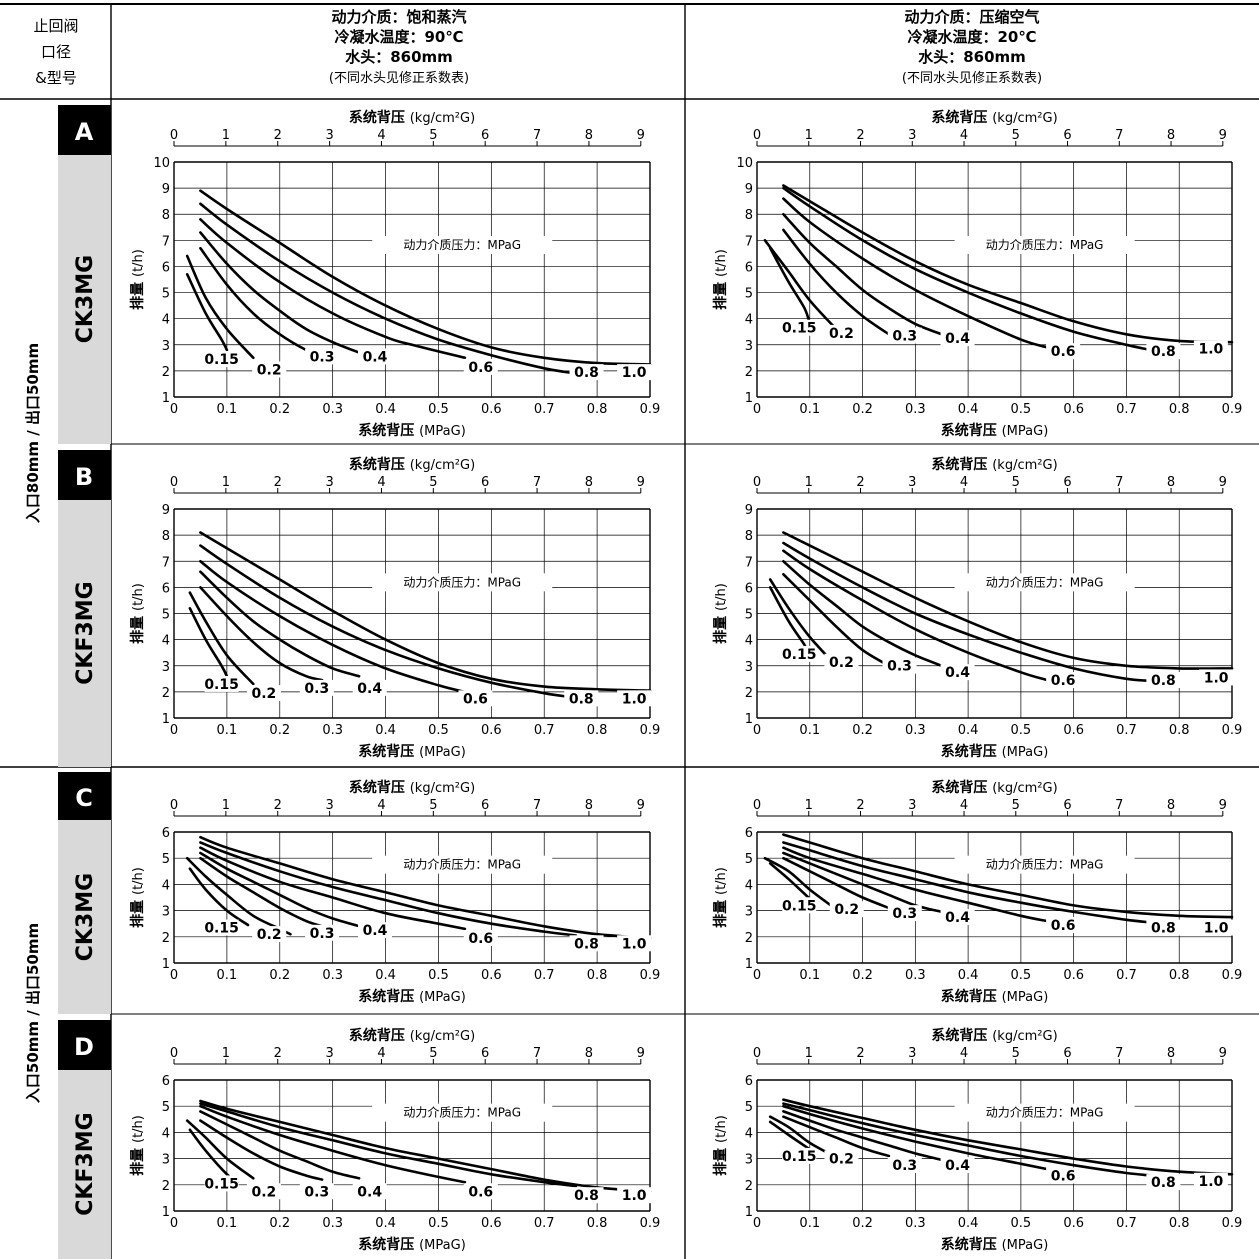 The height and width of the screenshot is (1259, 1259). What do you see at coordinates (84, 608) in the screenshot?
I see `model-row-b: B CKF3MG` at bounding box center [84, 608].